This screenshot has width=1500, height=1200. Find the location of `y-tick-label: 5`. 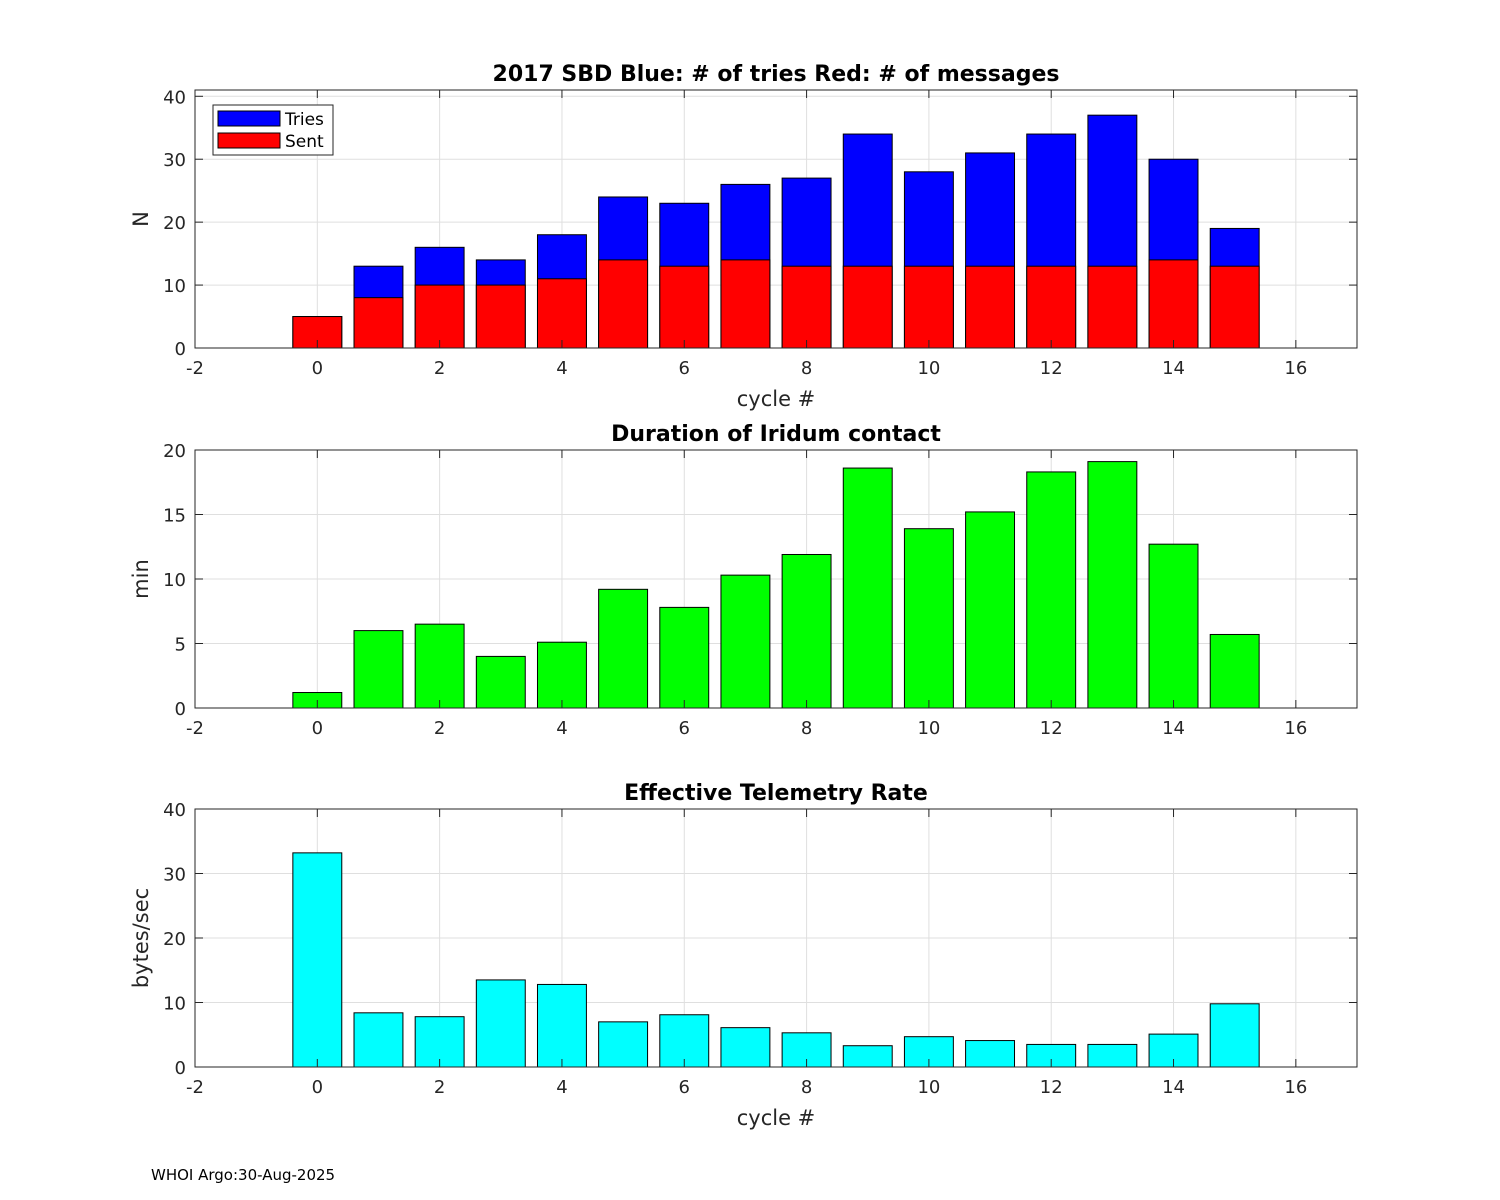

y-tick-label: 5 is located at coordinates (180, 645).